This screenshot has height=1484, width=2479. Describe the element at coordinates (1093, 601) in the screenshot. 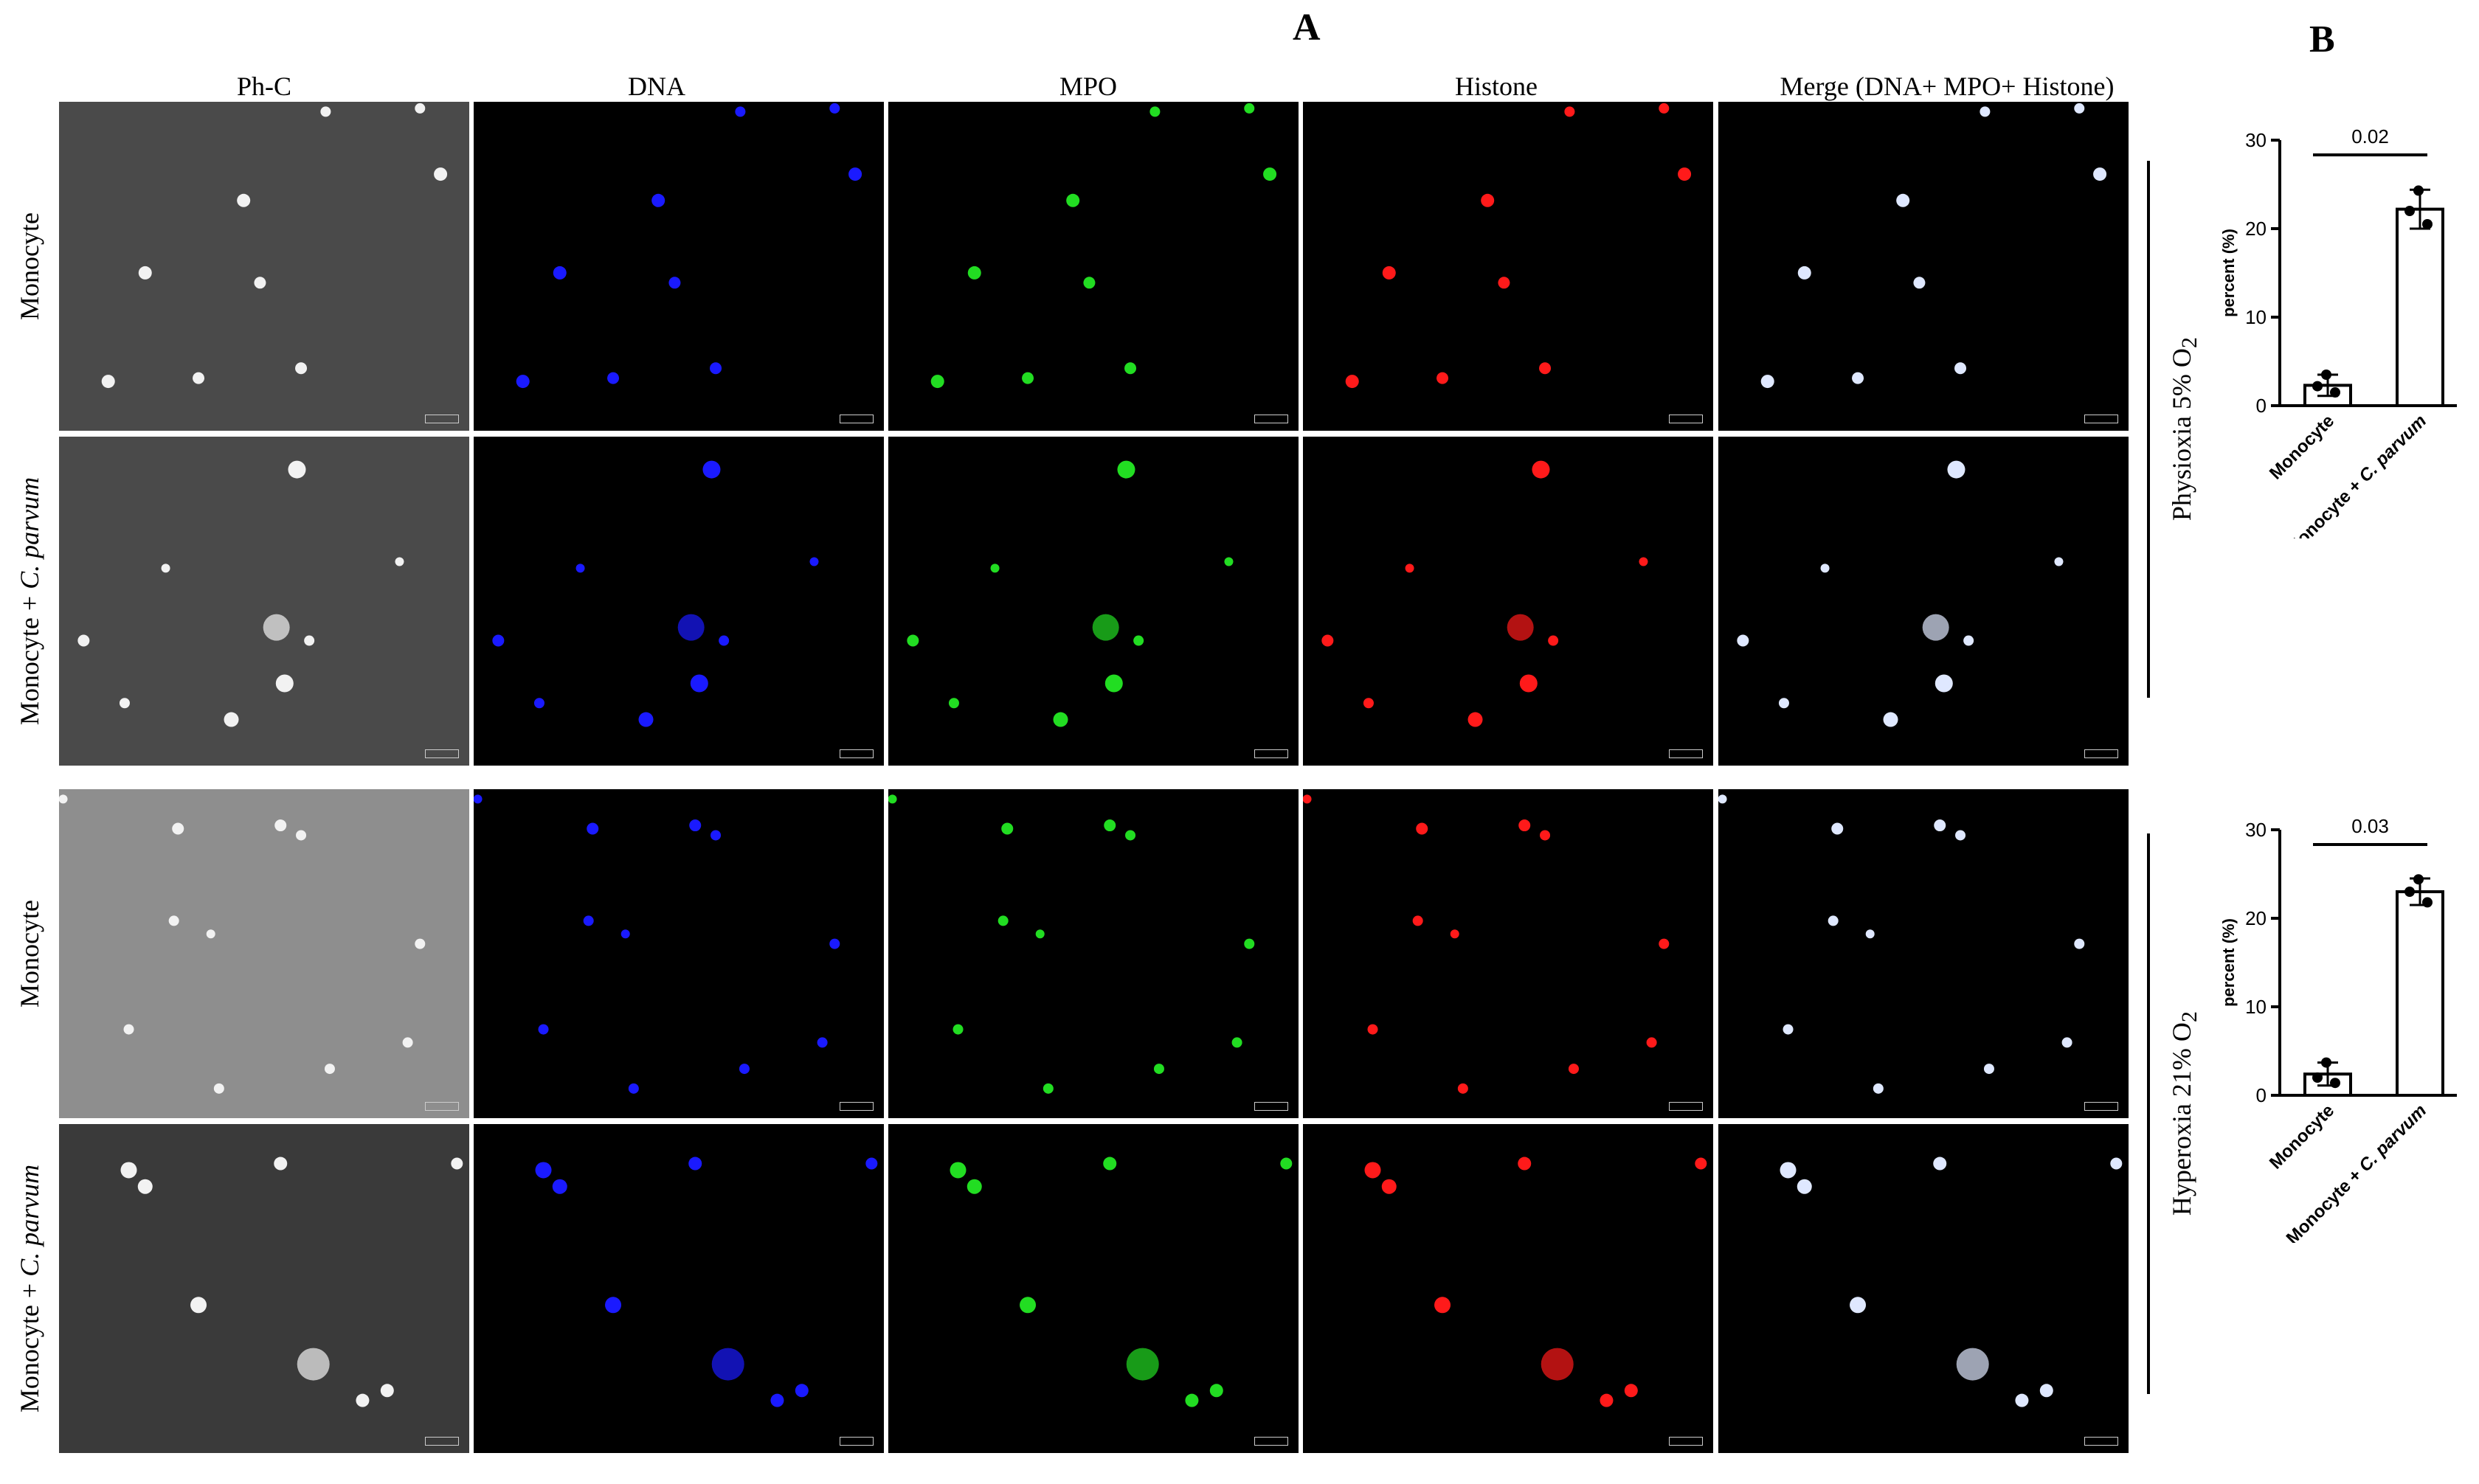

I see `micrograph-mpo-row2` at that location.